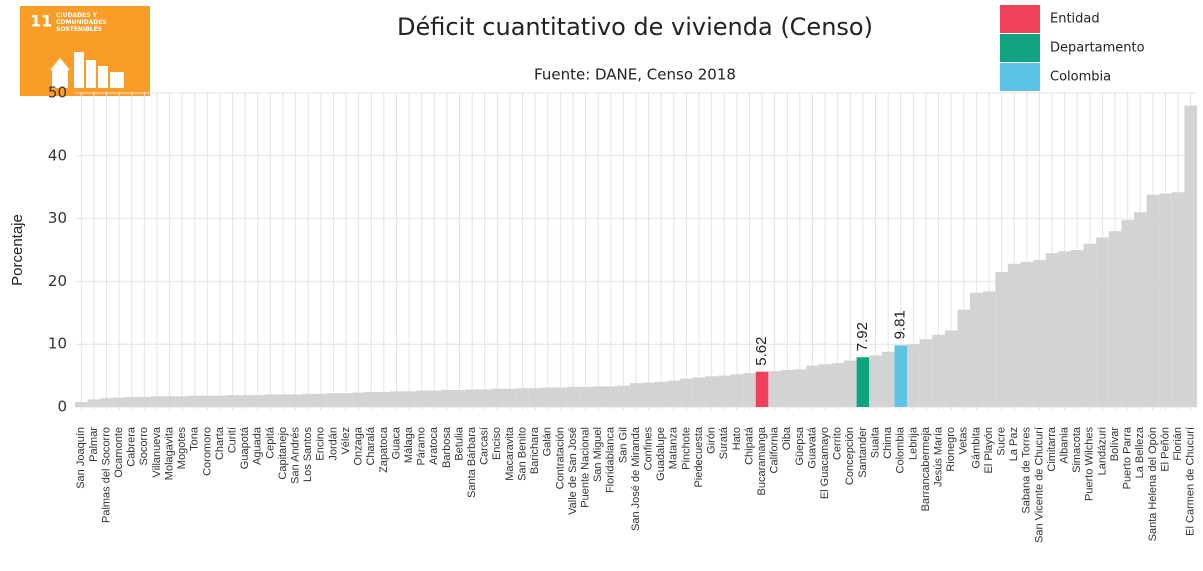  What do you see at coordinates (308, 455) in the screenshot?
I see `x-tick-label: Los Santos` at bounding box center [308, 455].